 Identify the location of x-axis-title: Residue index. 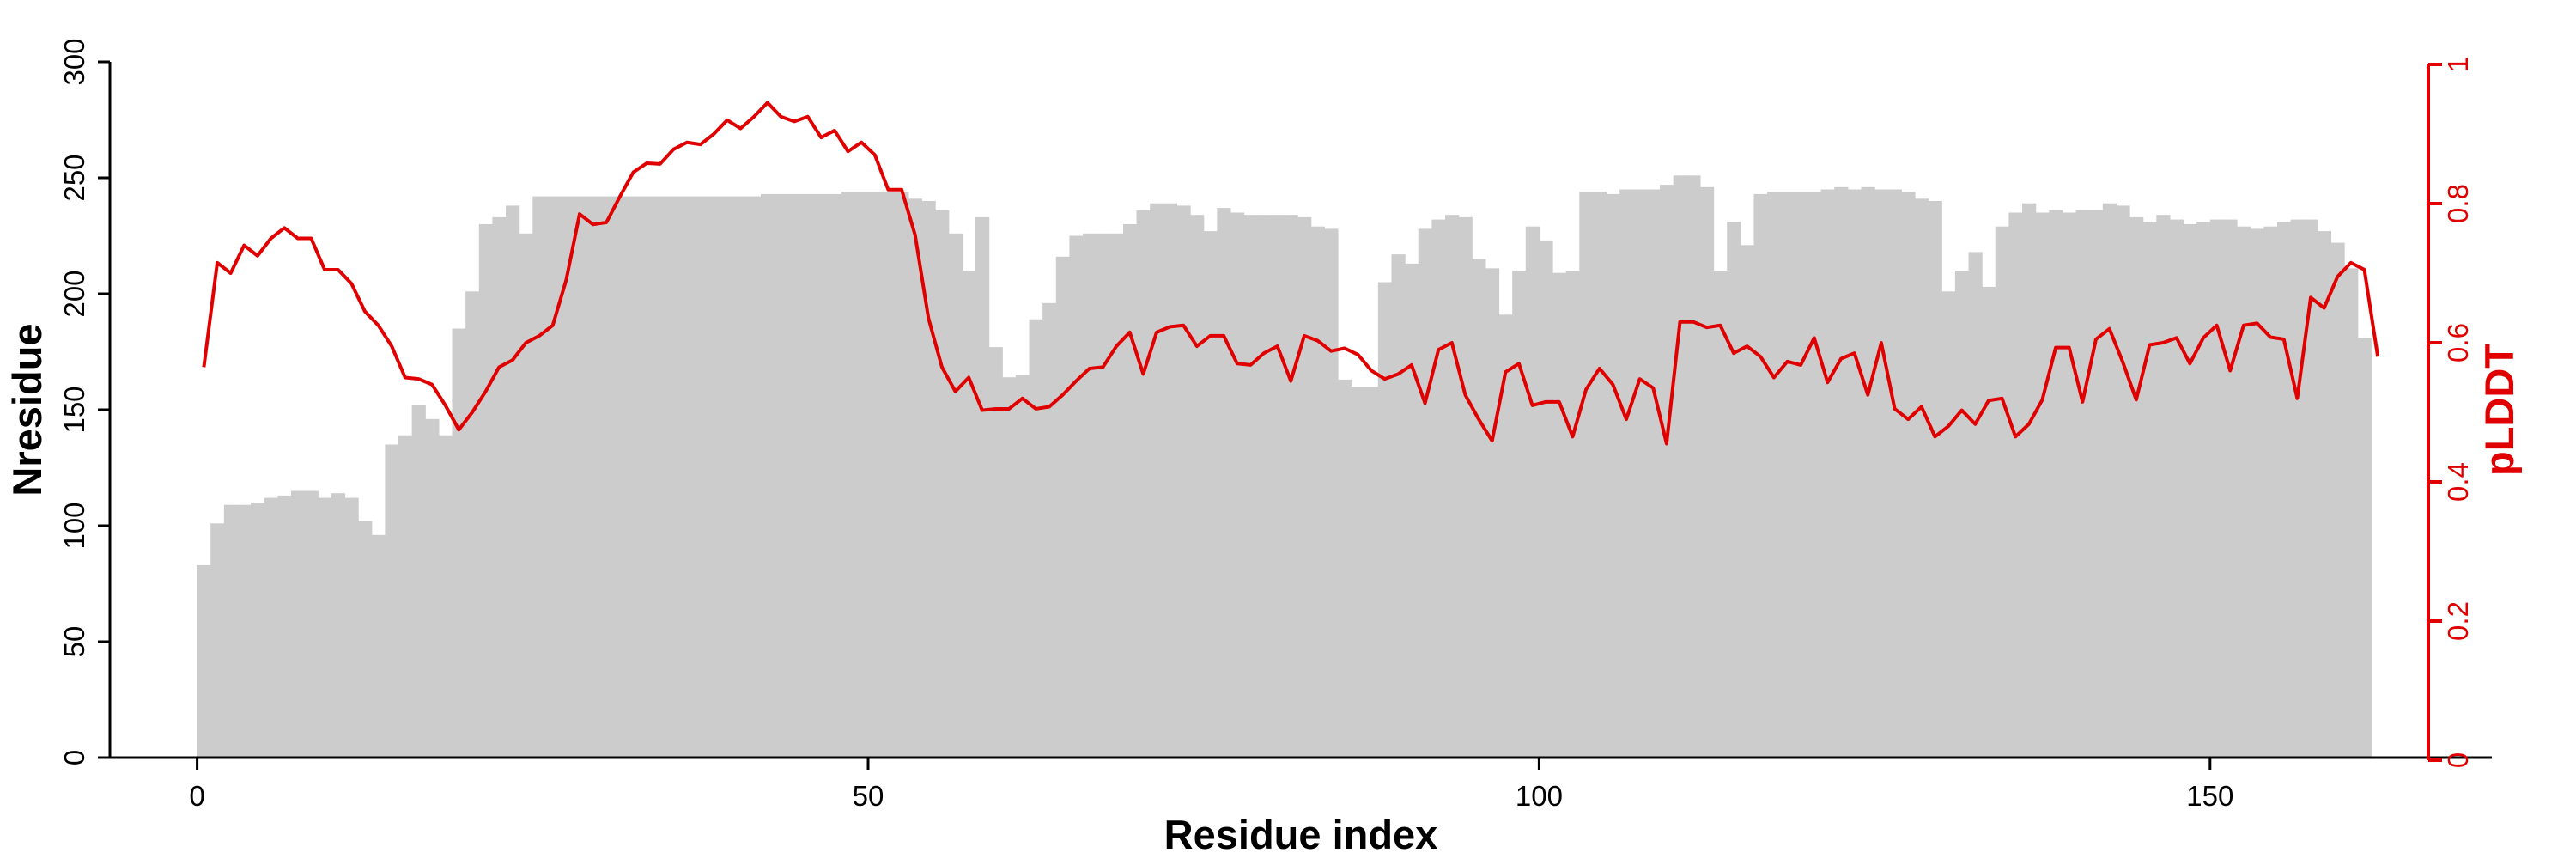
(1301, 834).